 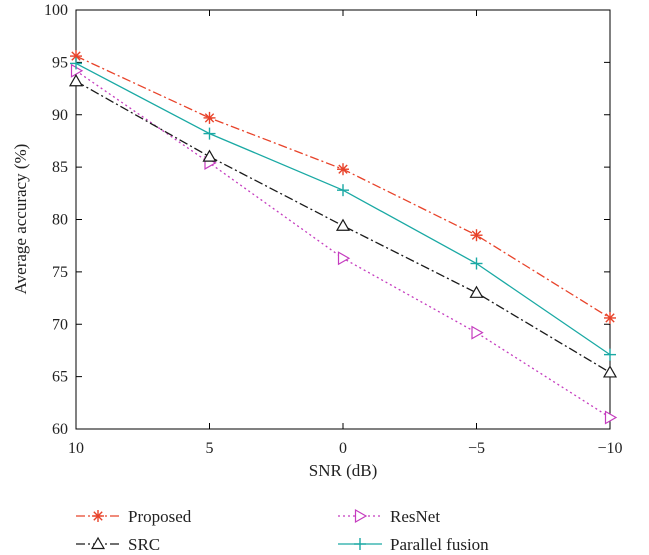 What do you see at coordinates (118, 544) in the screenshot?
I see `legend-item: SRC` at bounding box center [118, 544].